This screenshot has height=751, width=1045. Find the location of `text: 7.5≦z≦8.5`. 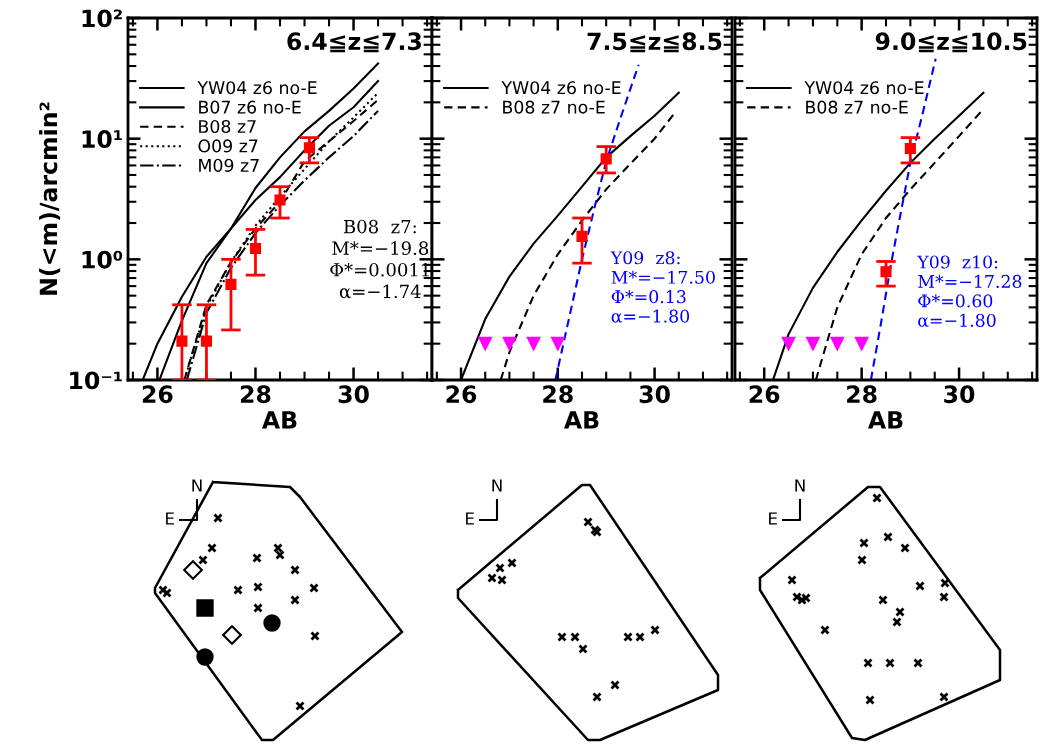

text: 7.5≦z≦8.5 is located at coordinates (654, 42).